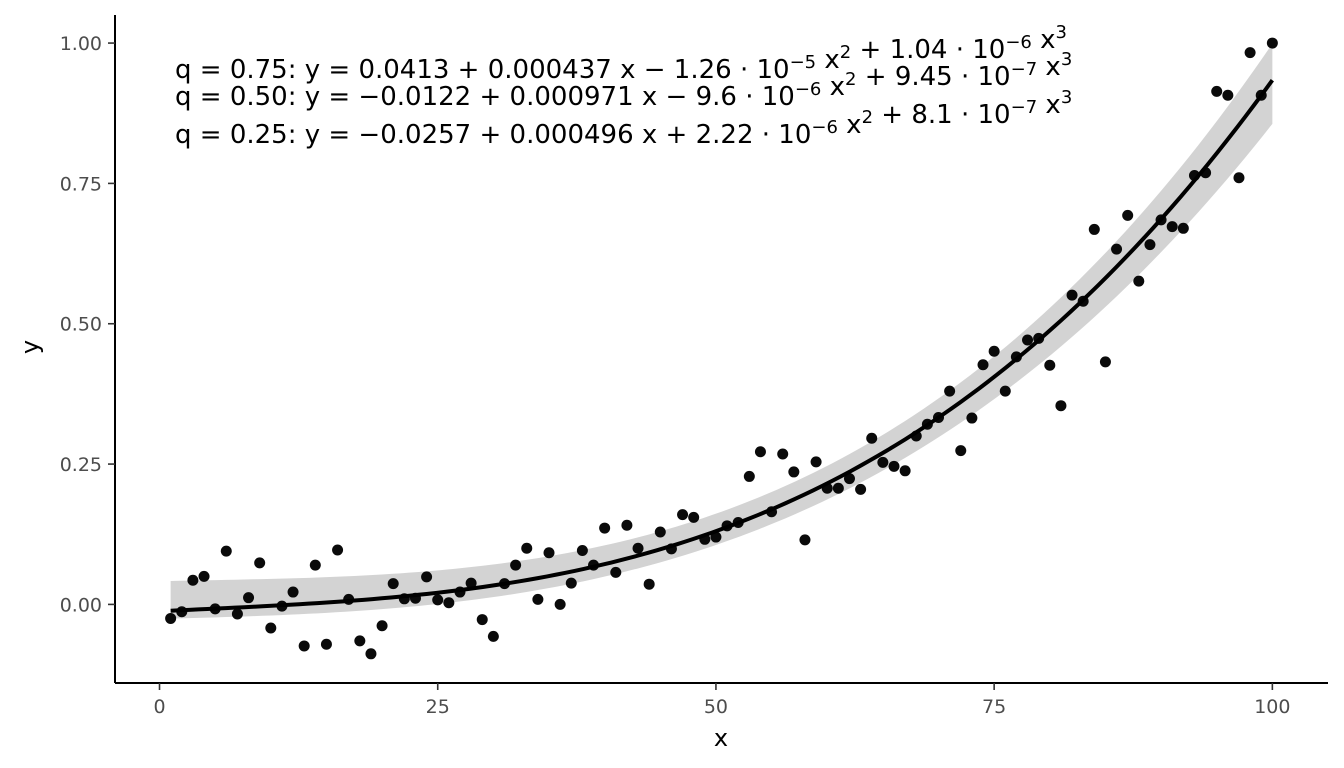 This screenshot has height=768, width=1344. What do you see at coordinates (159, 707) in the screenshot?
I see `x-tick-label: 0` at bounding box center [159, 707].